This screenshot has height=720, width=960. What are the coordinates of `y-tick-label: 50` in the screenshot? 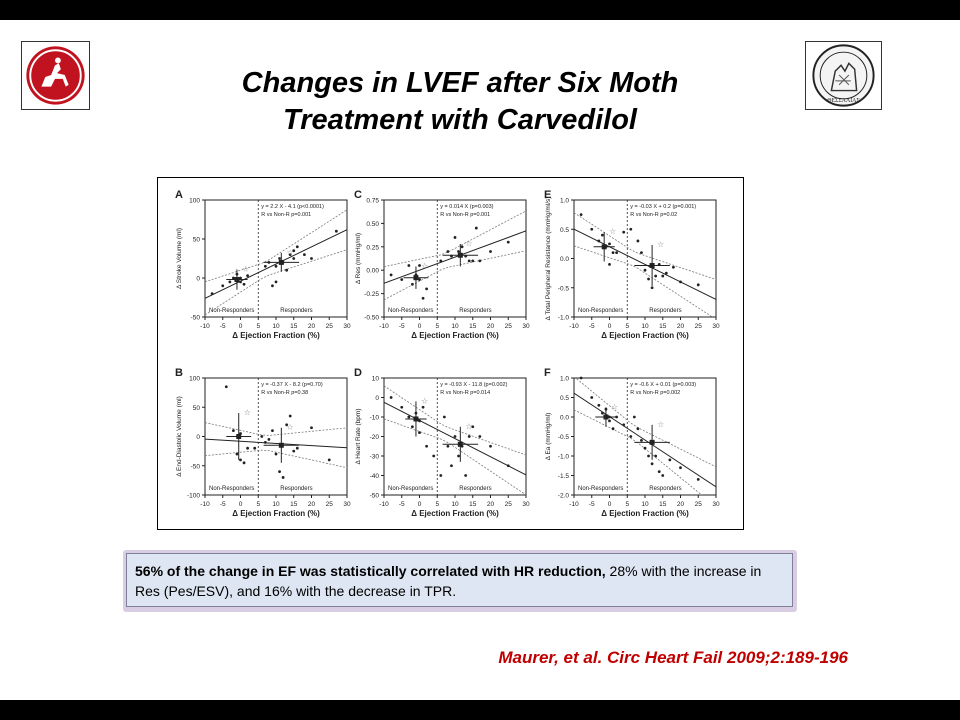 It's located at (197, 408).